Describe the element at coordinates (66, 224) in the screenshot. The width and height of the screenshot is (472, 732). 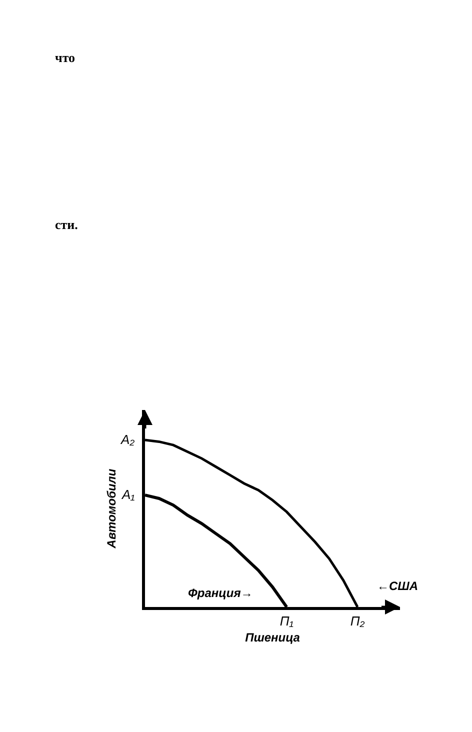
I see `text: сти.` at that location.